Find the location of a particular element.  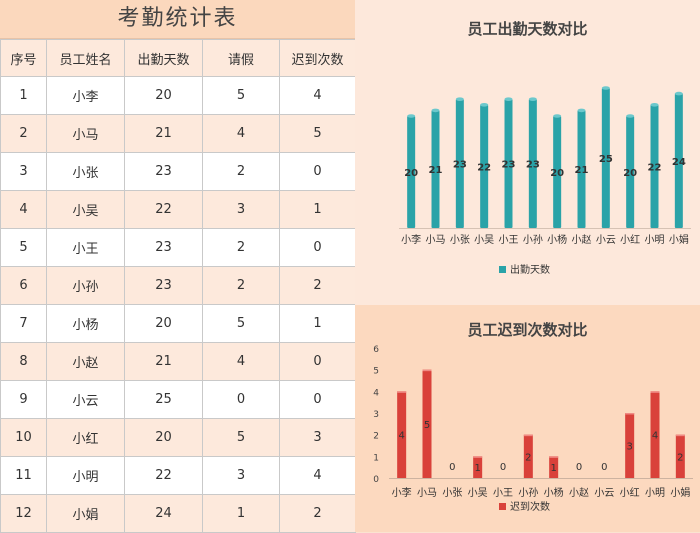

cell-late-count: 5 is located at coordinates (317, 133).